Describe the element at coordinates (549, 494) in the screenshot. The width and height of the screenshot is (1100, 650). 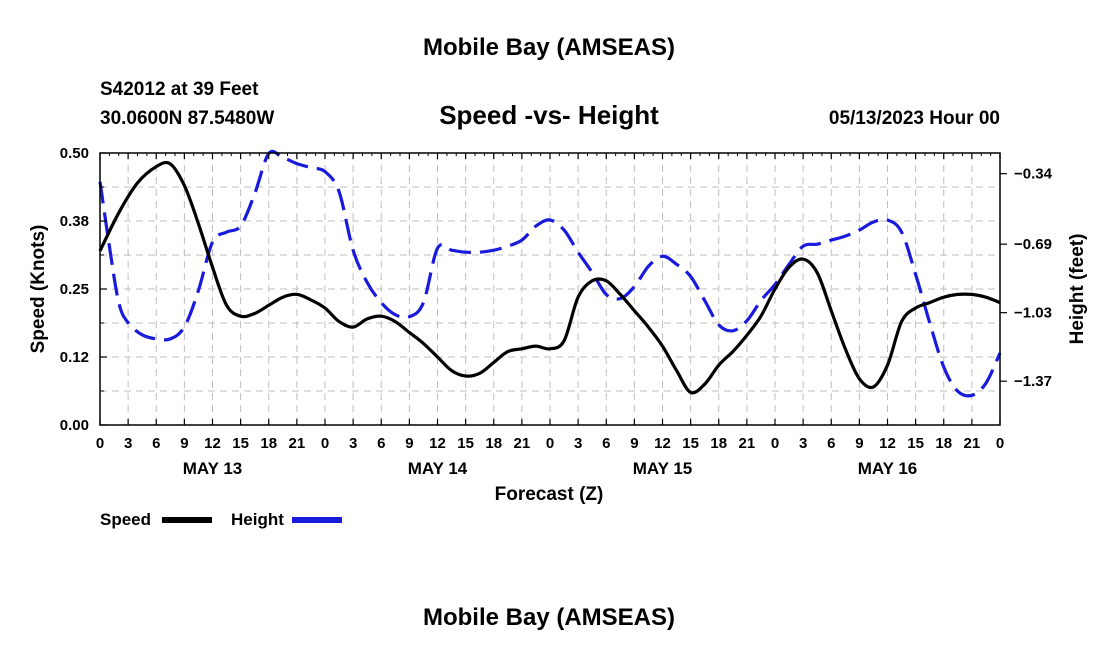
I see `x-axis-label: Forecast (Z)` at that location.